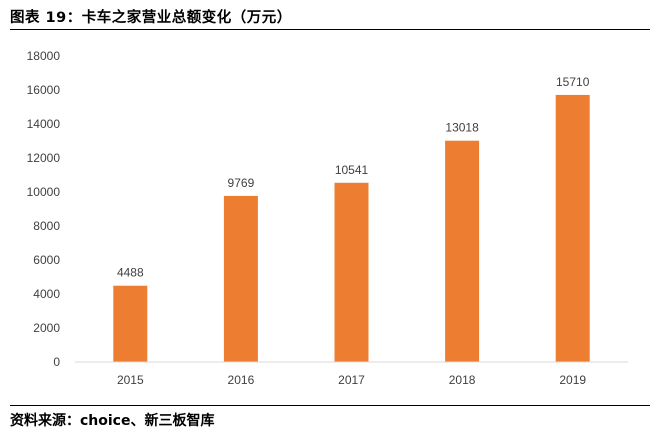  What do you see at coordinates (352, 170) in the screenshot?
I see `data-label: 10541` at bounding box center [352, 170].